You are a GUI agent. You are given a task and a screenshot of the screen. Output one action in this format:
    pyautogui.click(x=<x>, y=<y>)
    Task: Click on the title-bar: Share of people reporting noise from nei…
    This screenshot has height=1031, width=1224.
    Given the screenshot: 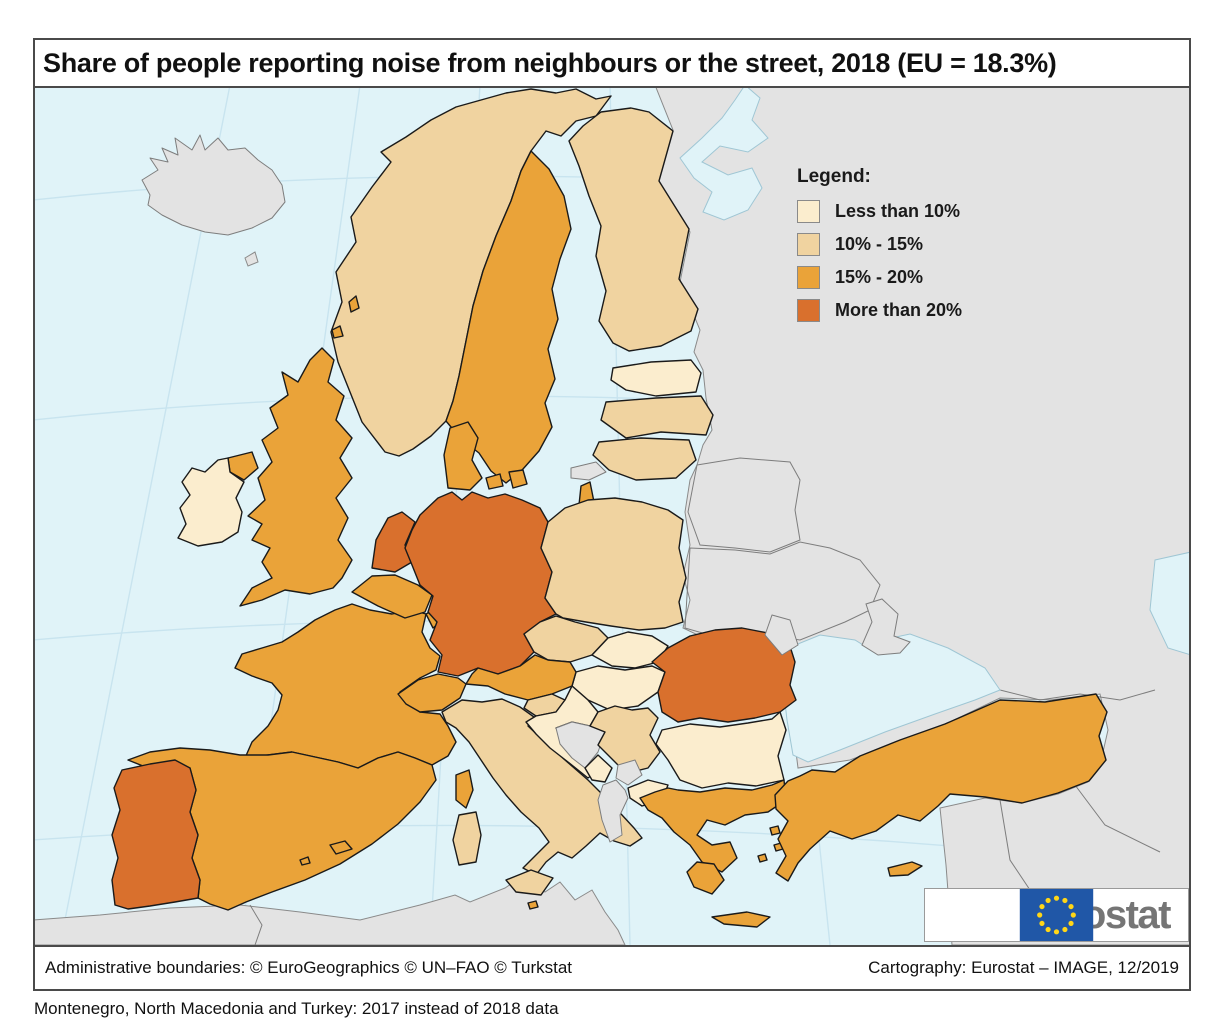 What is the action you would take?
    pyautogui.click(x=612, y=64)
    